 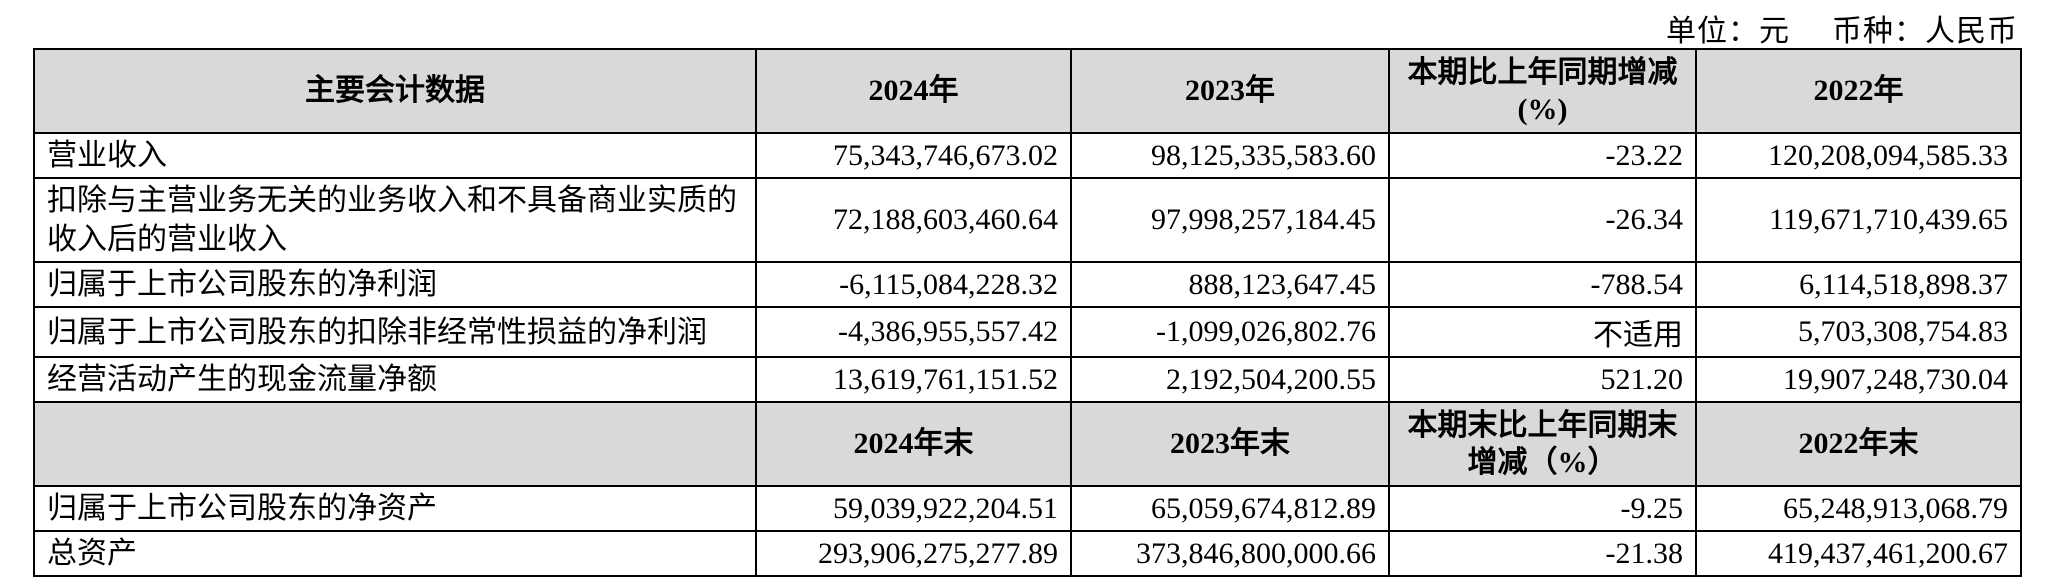 I want to click on row-label: 扣除与主营业务无关的业务收入和不具备商业实质的收入后的营业收入, so click(x=395, y=220).